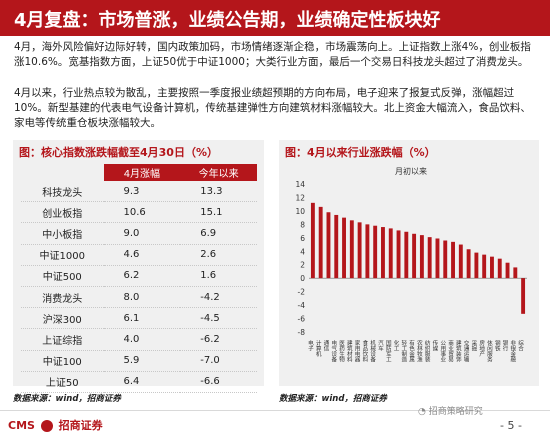 This screenshot has height=437, width=550. What do you see at coordinates (302, 319) in the screenshot?
I see `y-tick-label: -6` at bounding box center [302, 319].